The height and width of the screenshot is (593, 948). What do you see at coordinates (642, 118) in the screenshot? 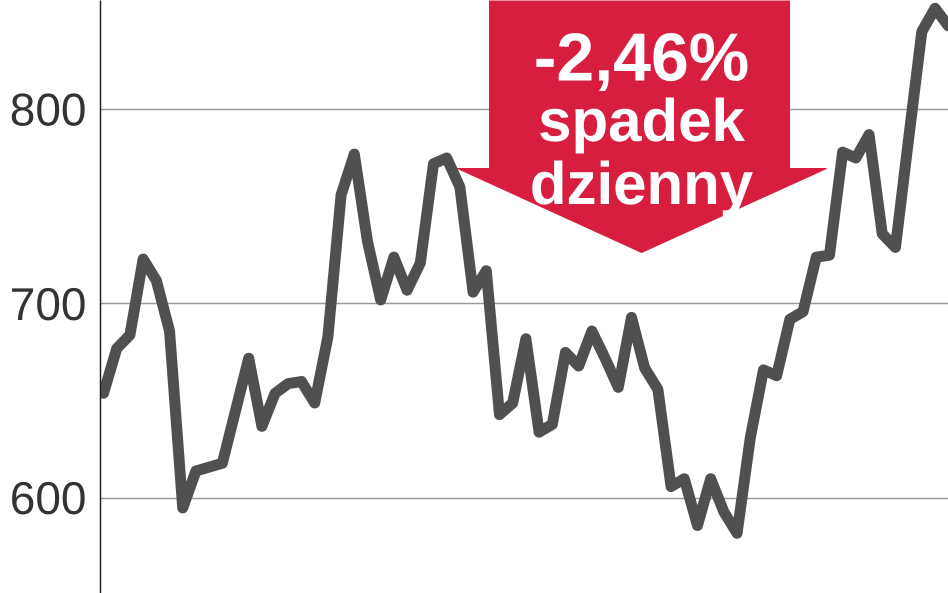
I see `annotation: -2,46% spadek dzienny` at bounding box center [642, 118].